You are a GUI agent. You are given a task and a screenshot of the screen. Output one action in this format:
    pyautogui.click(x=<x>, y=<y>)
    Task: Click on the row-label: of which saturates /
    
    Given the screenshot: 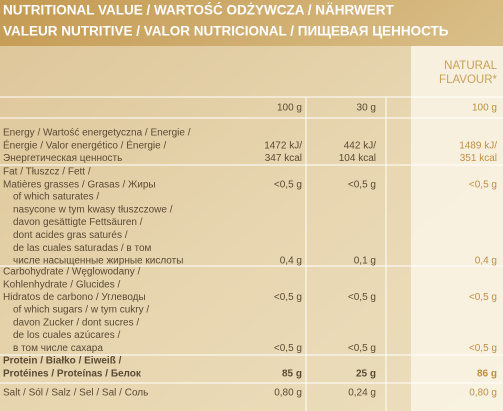 What is the action you would take?
    pyautogui.click(x=56, y=197)
    